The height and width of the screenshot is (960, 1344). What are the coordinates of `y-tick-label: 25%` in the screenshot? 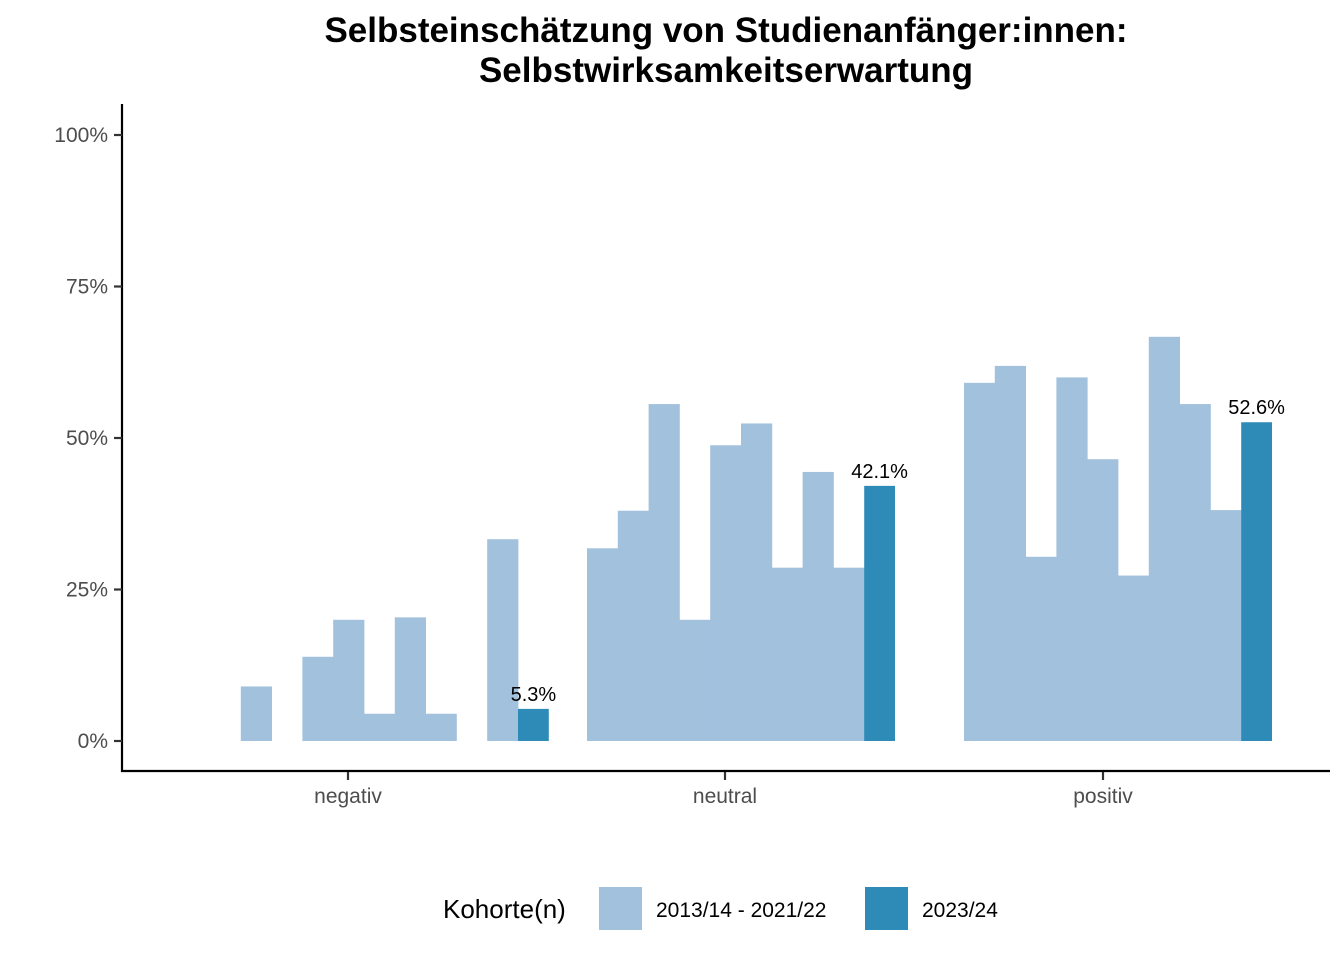 It's located at (87, 590).